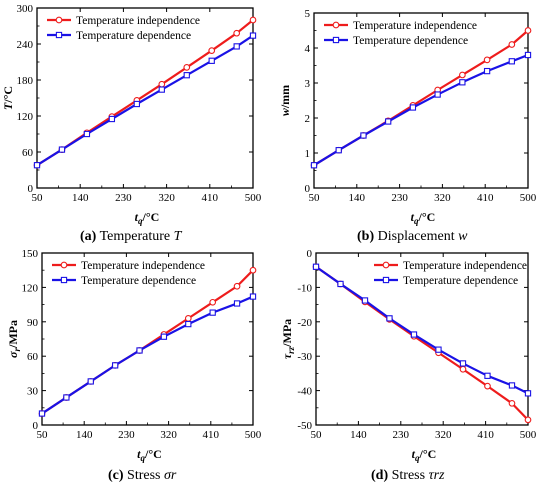 The width and height of the screenshot is (550, 486). I want to click on y-tick-label-d-4: -10, so click(304, 288).